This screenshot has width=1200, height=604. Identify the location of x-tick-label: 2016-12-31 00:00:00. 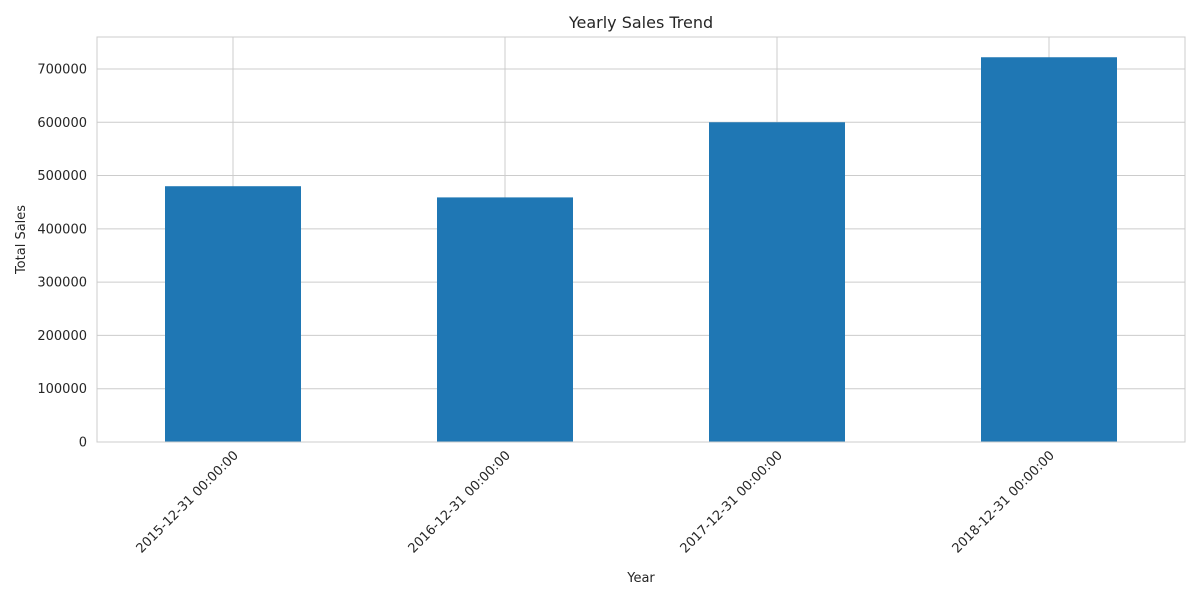
(460, 502).